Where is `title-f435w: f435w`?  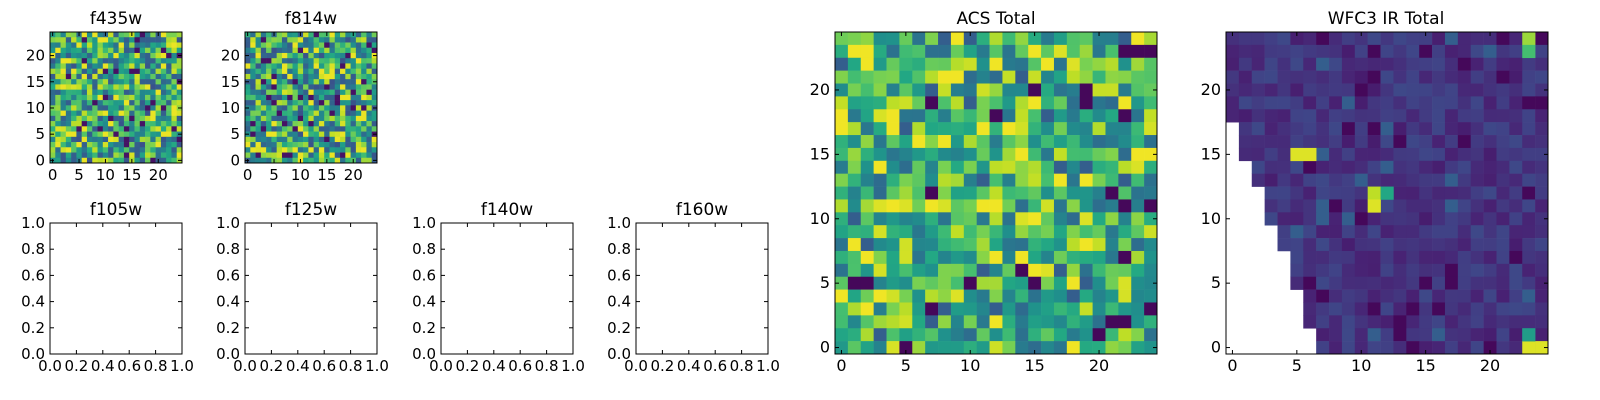 title-f435w: f435w is located at coordinates (116, 19).